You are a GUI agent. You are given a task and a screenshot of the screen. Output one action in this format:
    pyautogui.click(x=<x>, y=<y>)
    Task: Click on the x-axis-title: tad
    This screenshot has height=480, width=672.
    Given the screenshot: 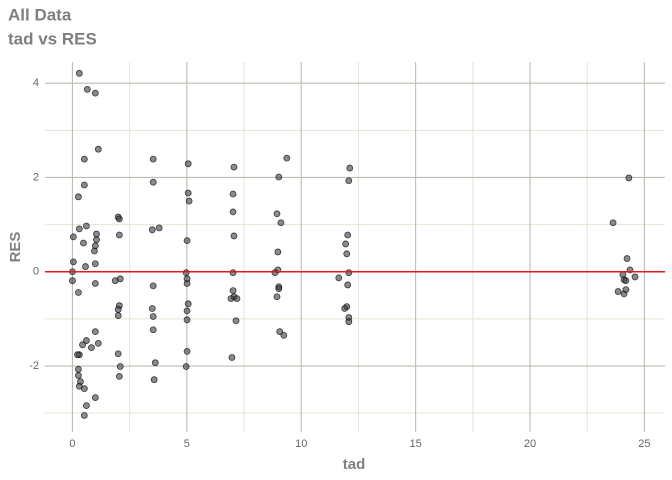 What is the action you would take?
    pyautogui.click(x=354, y=464)
    